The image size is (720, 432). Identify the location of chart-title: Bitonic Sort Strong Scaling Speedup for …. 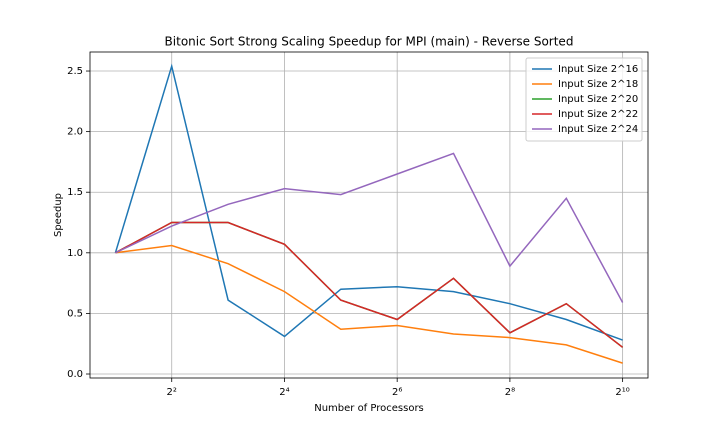
(369, 42).